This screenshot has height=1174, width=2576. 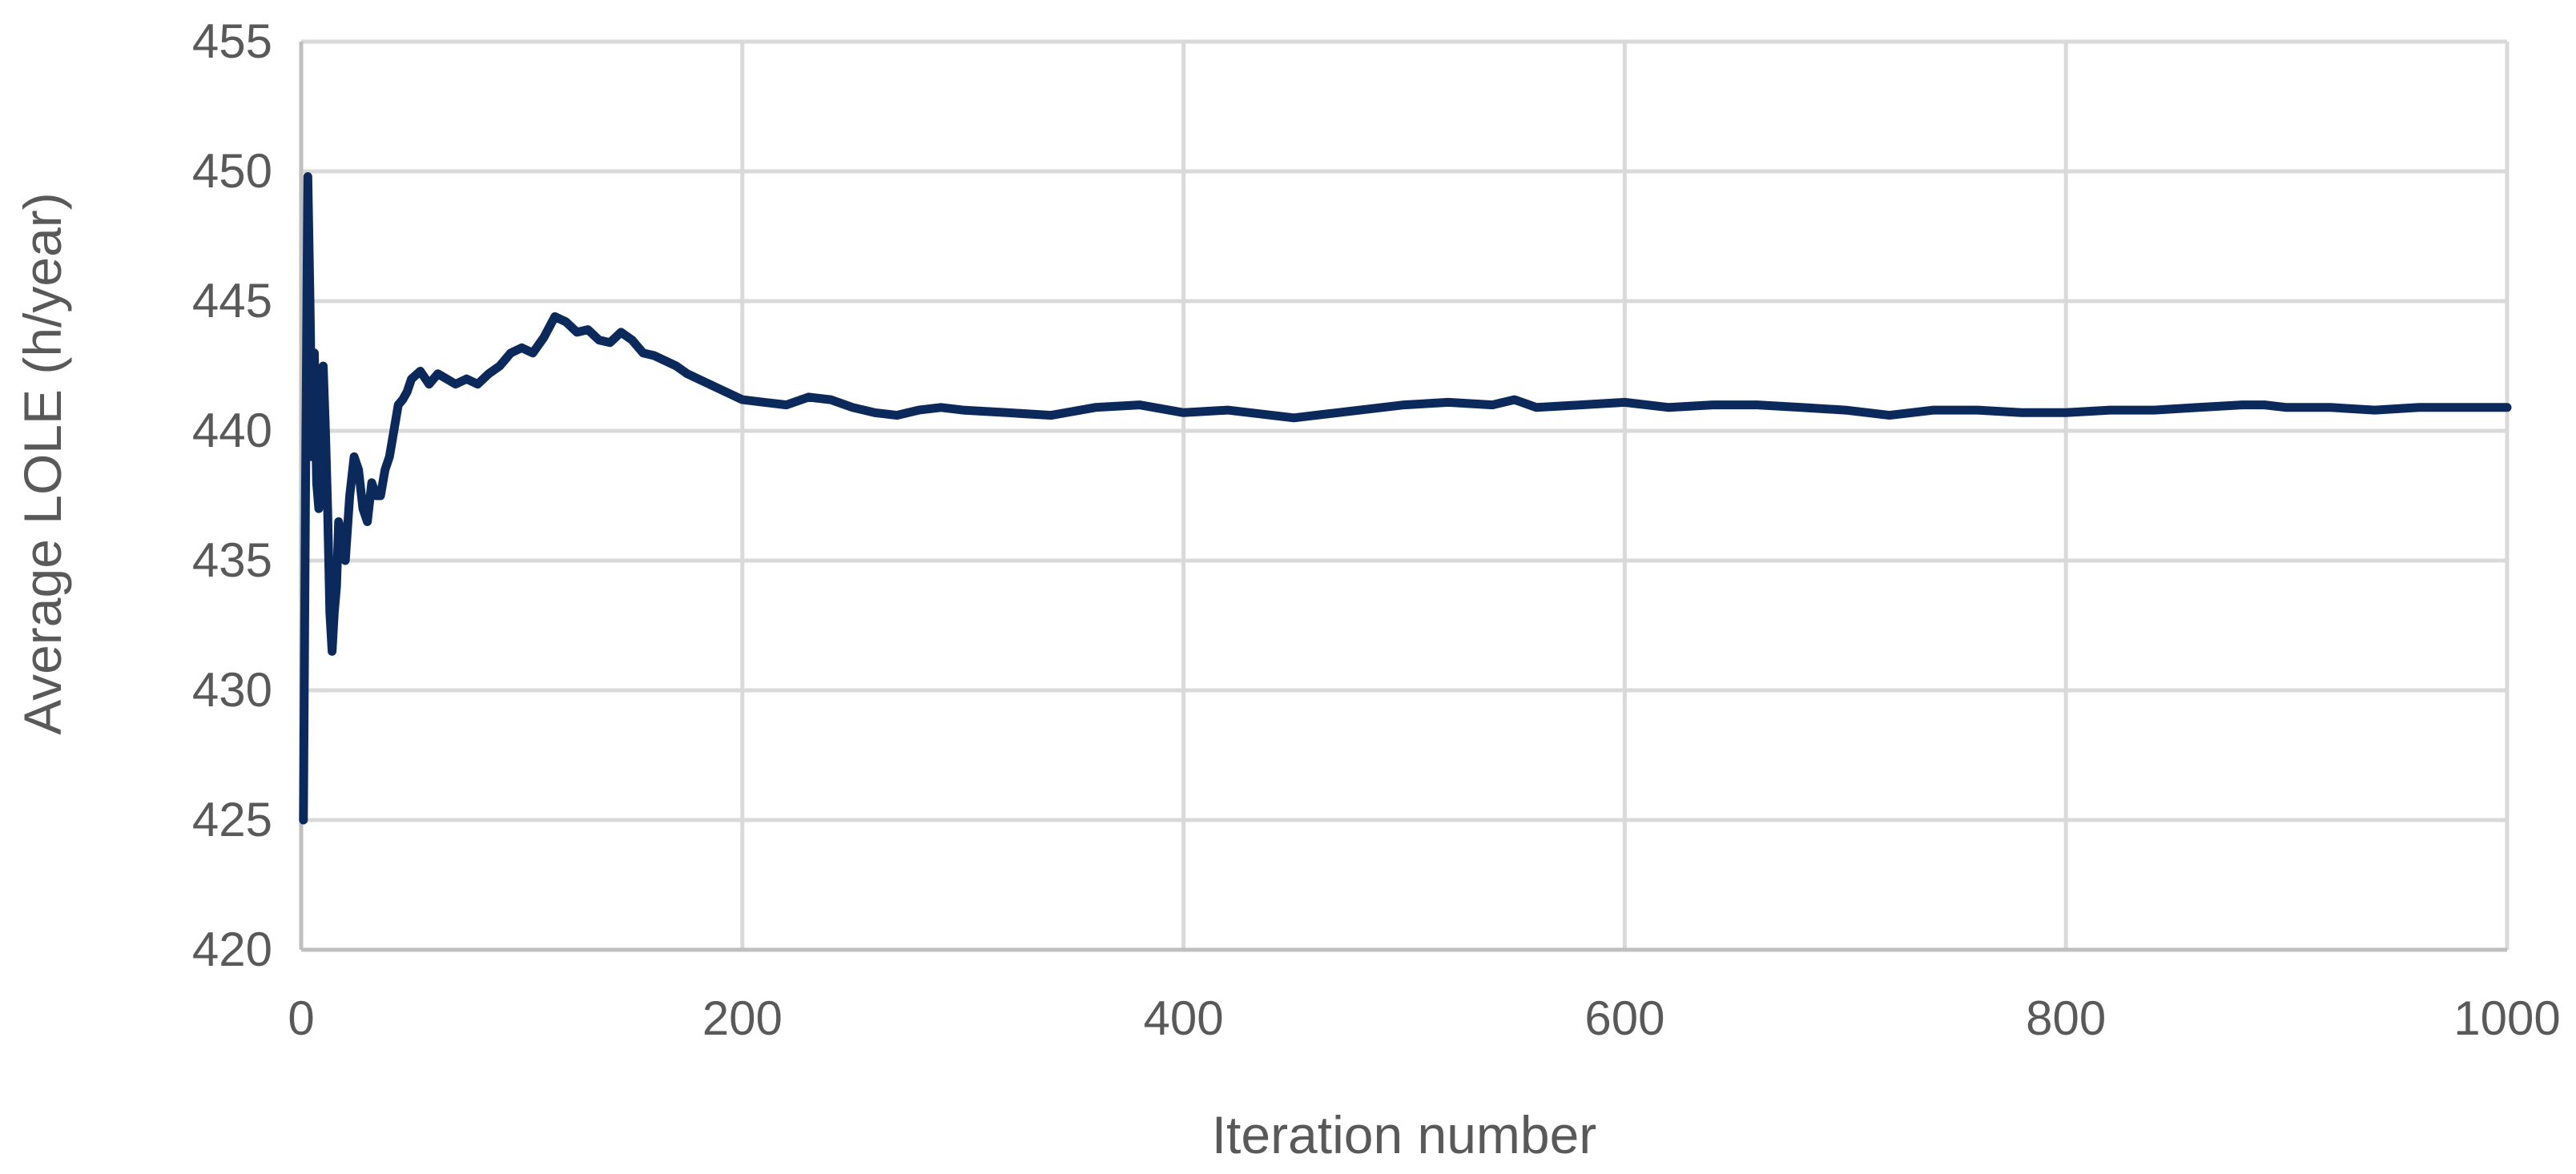 What do you see at coordinates (743, 1018) in the screenshot?
I see `x-tick-label: 200` at bounding box center [743, 1018].